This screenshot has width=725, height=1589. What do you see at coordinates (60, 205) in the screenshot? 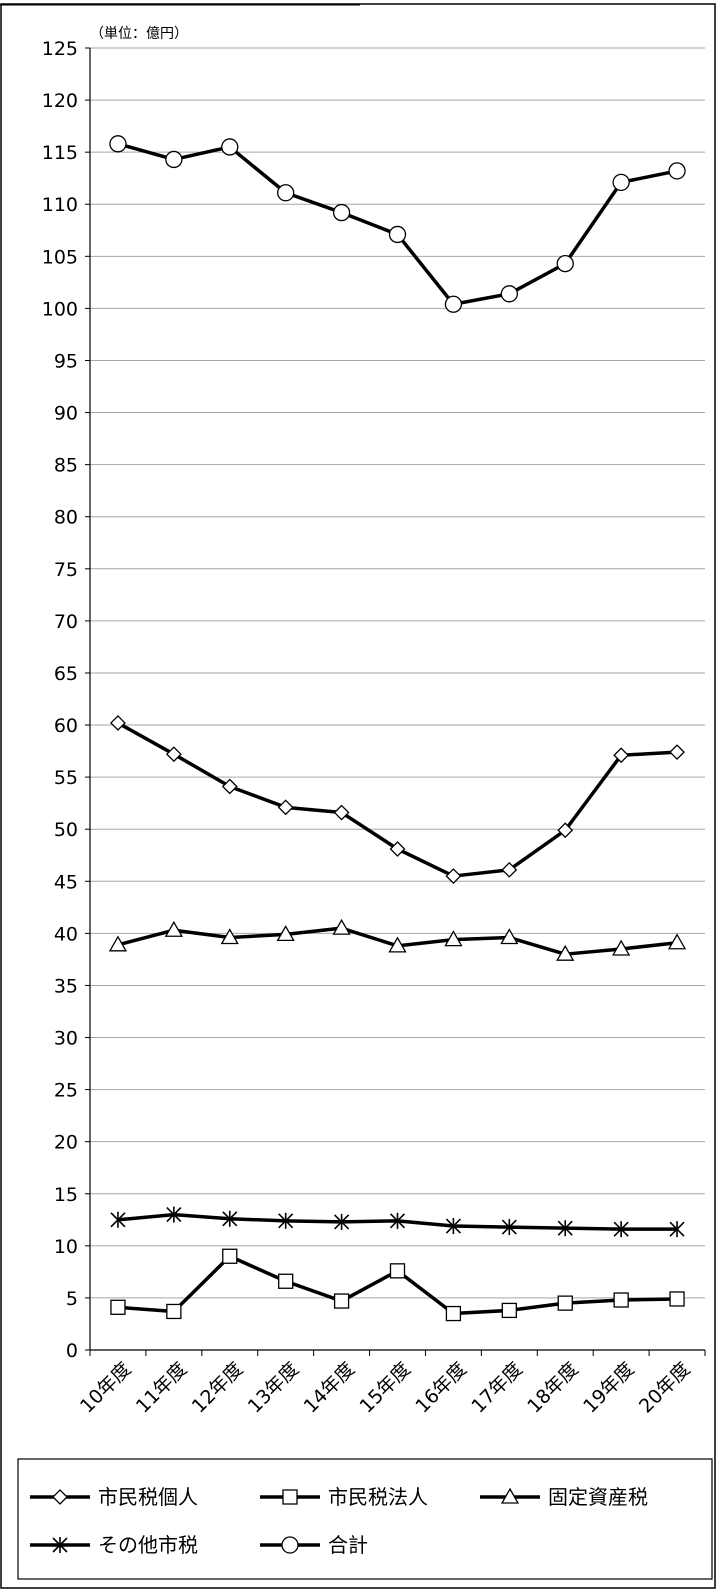
I see `y-tick-label: 110` at bounding box center [60, 205].